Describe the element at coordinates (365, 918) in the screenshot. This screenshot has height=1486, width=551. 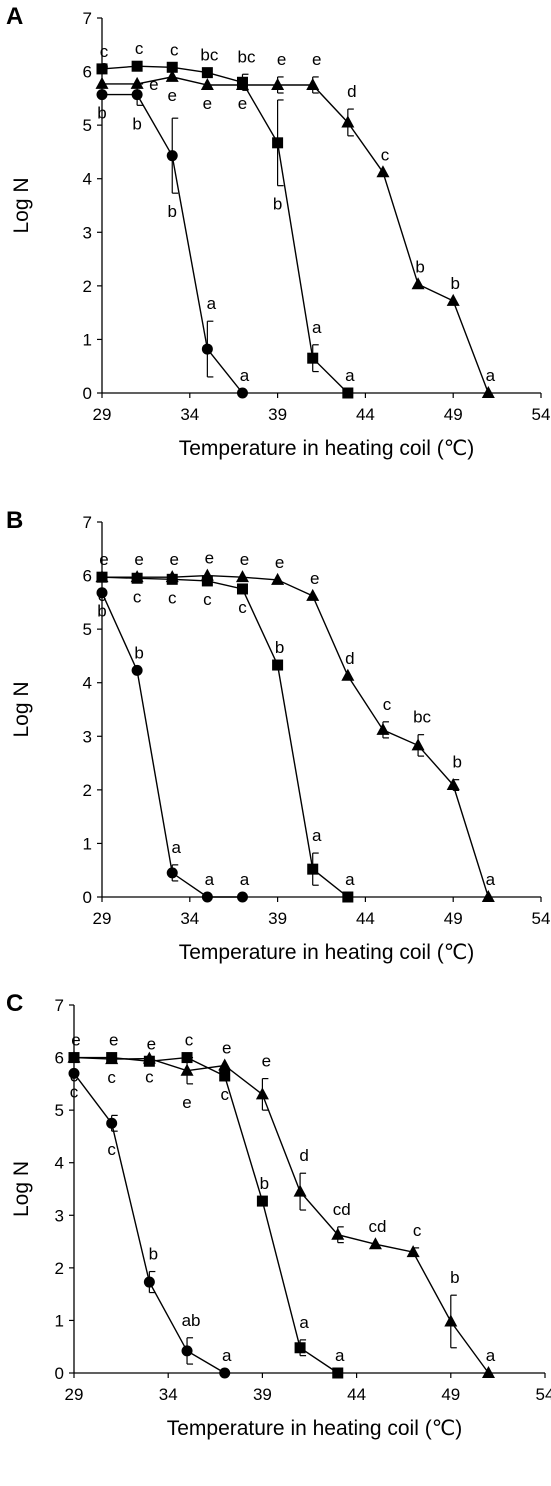
I see `x-tick-label: 44` at that location.